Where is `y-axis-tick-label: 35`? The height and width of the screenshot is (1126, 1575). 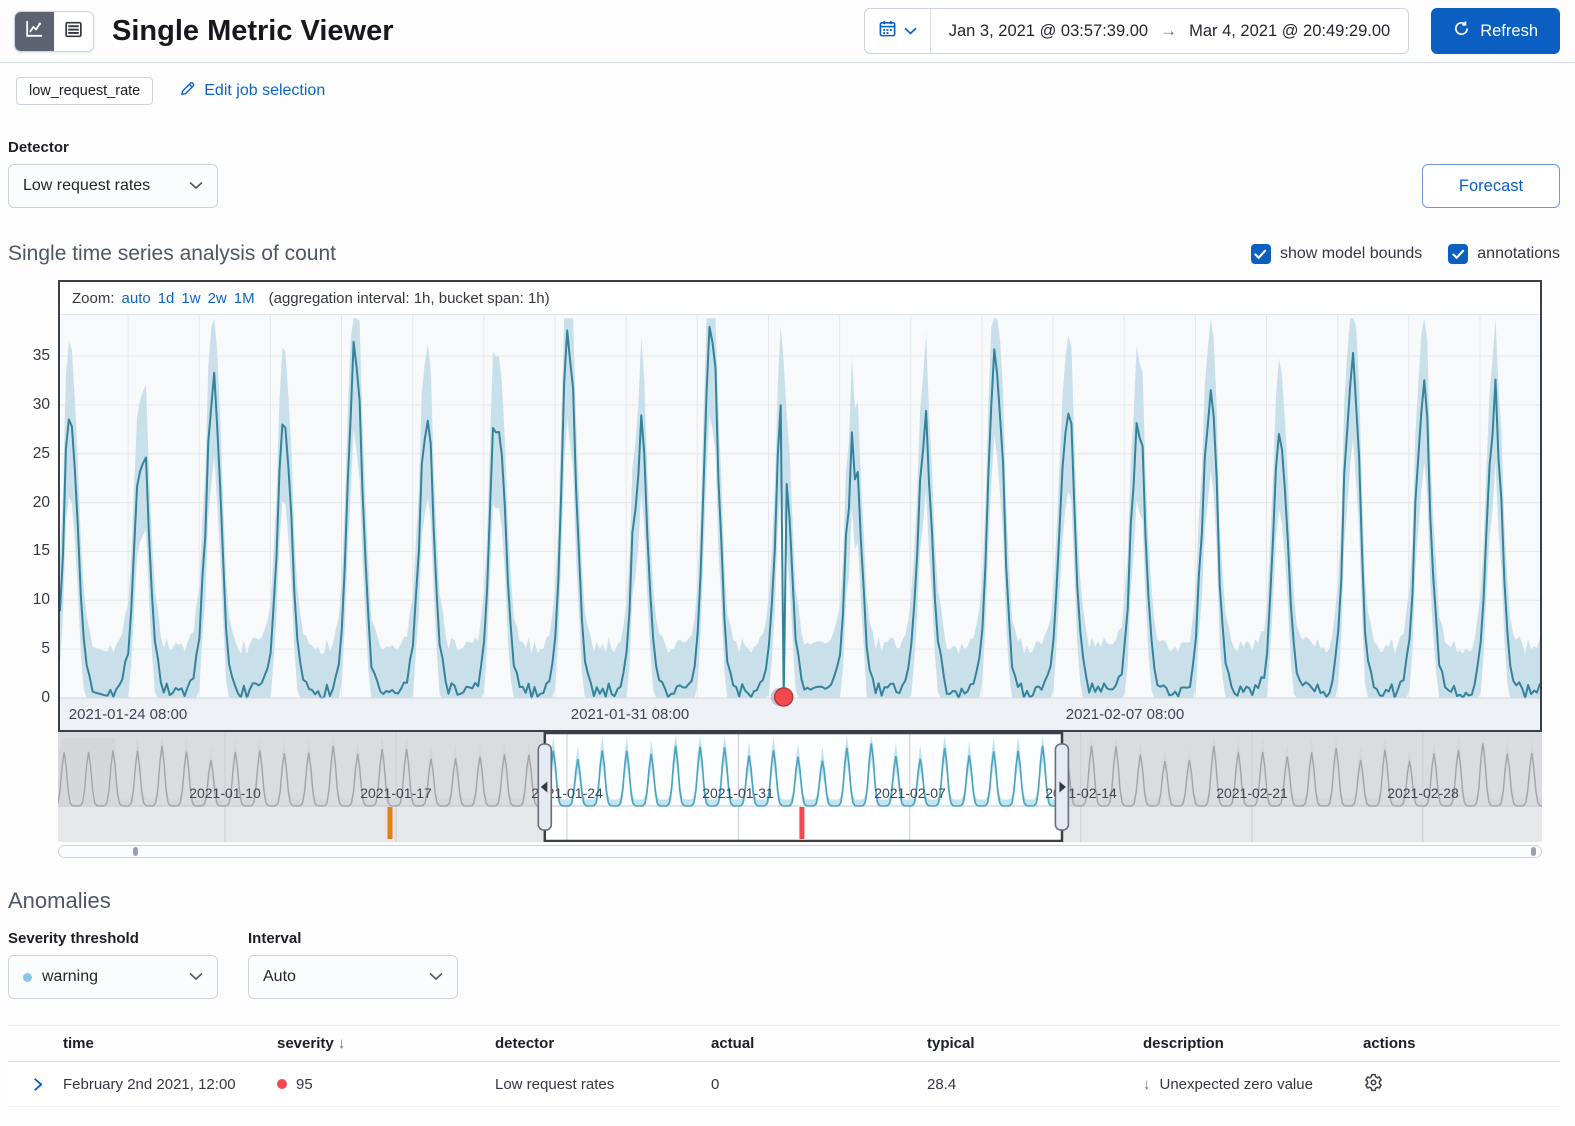
y-axis-tick-label: 35 is located at coordinates (41, 356).